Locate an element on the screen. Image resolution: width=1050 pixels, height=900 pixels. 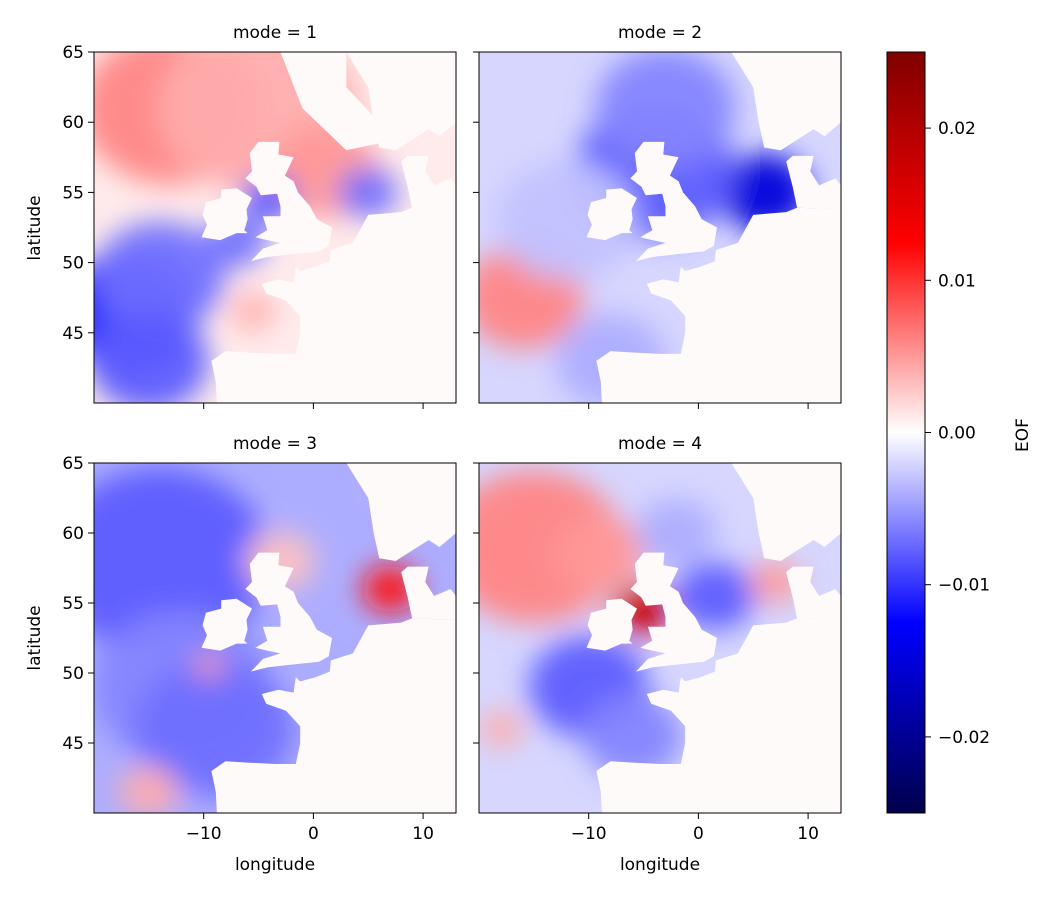
colorbar-tick-label: 0.00 is located at coordinates (957, 434).